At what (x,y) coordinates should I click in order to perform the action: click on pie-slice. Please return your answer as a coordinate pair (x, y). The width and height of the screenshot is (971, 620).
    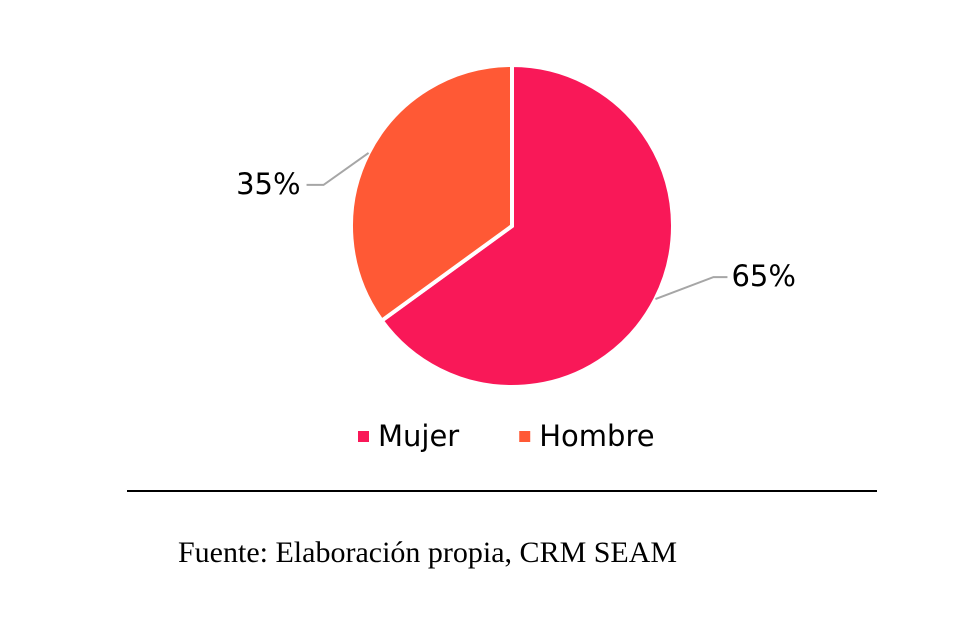
    Looking at the image, I should click on (431, 193).